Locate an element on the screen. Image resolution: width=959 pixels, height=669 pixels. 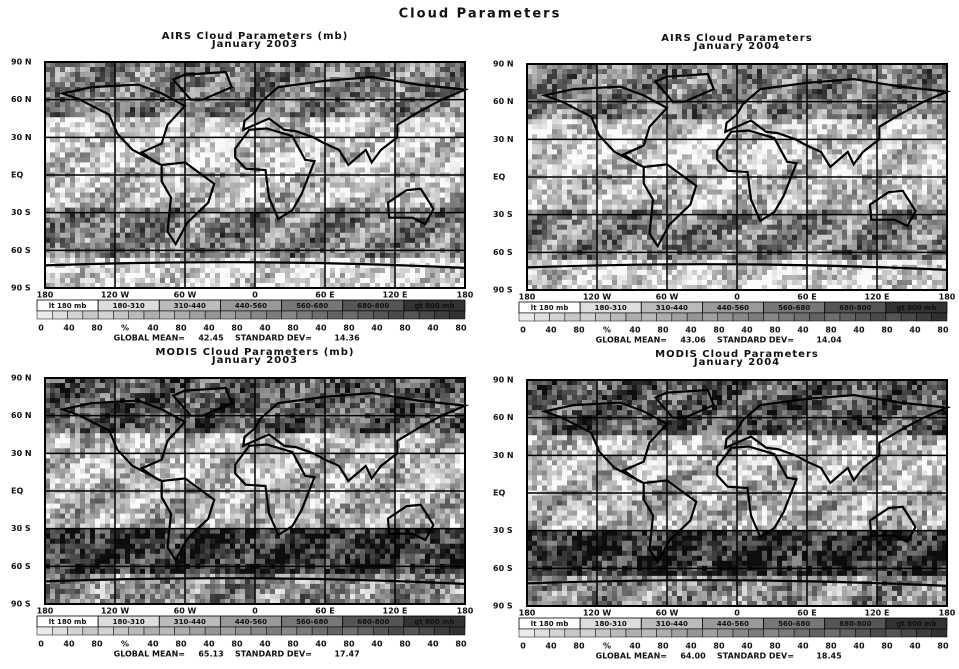
lon-label: 180 is located at coordinates (45, 295).